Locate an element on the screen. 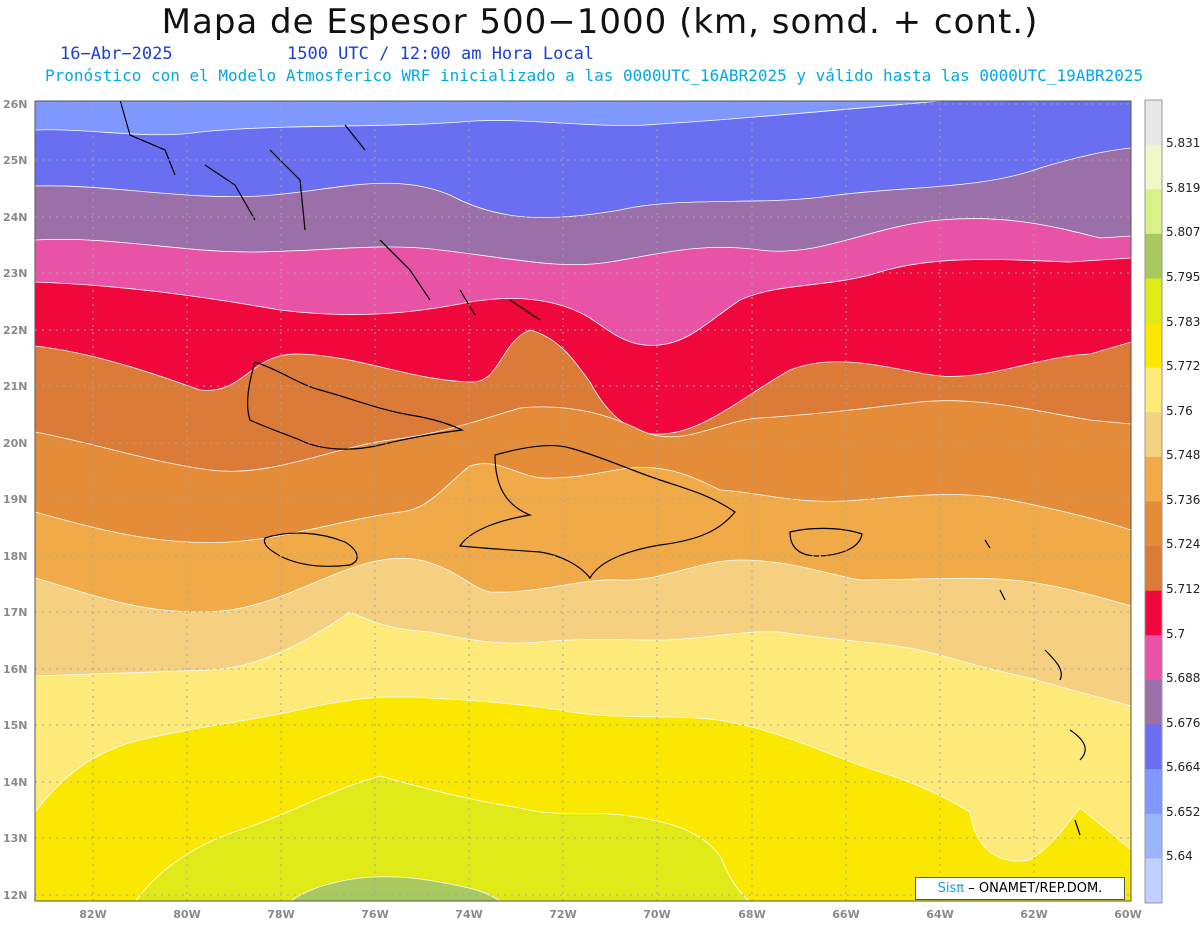 The height and width of the screenshot is (927, 1200). credit-box: Sisπ – ONAMET/REP.DOM. is located at coordinates (1020, 888).